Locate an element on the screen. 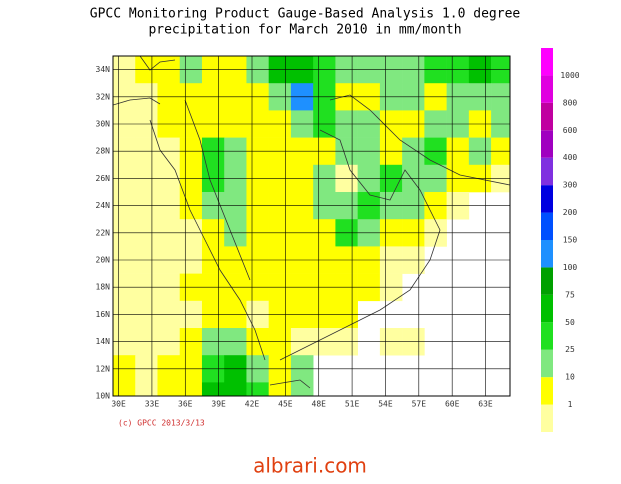 Image resolution: width=621 pixels, height=484 pixels. colorbar-label: 600 is located at coordinates (570, 130).